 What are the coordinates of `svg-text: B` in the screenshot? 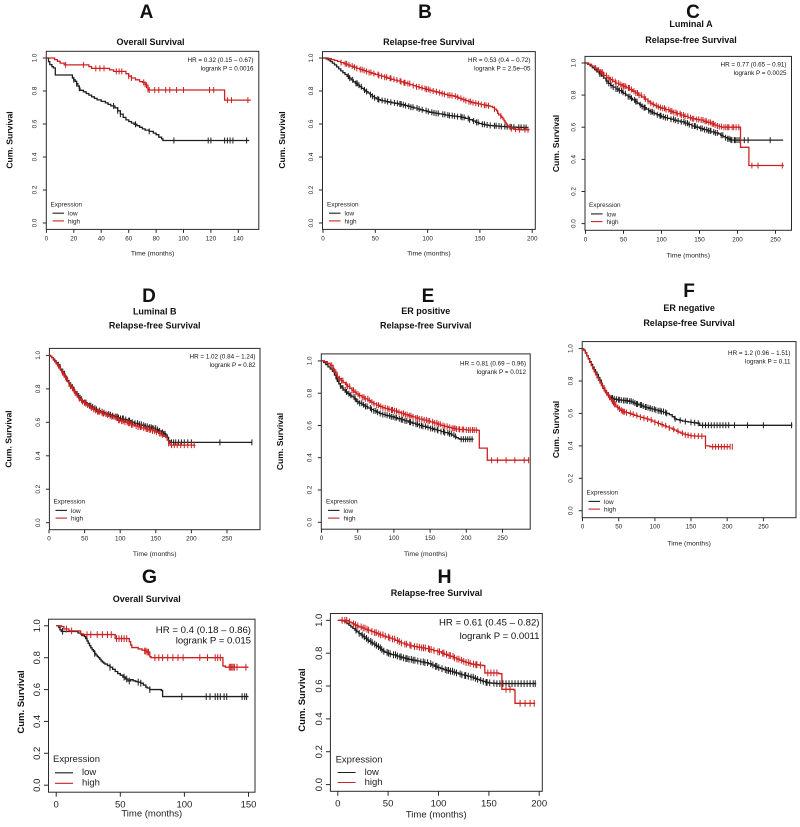 It's located at (425, 12).